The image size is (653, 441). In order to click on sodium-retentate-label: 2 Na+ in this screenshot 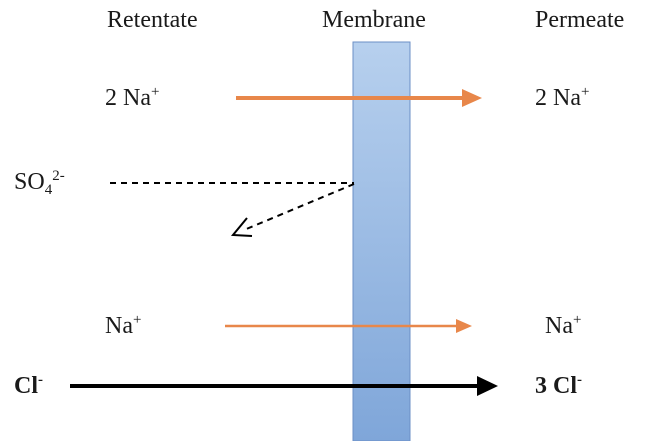, I will do `click(132, 98)`.